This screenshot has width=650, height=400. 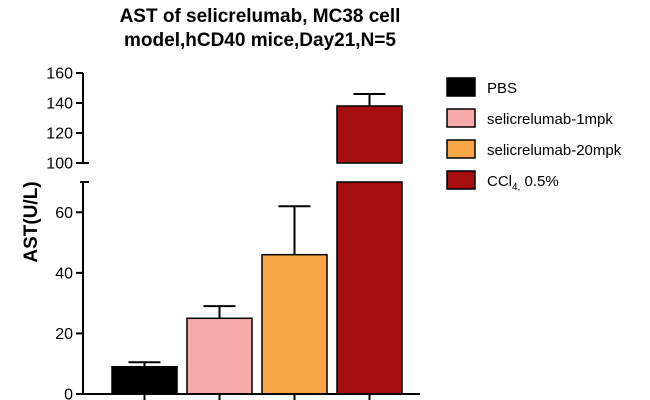 What do you see at coordinates (260, 40) in the screenshot?
I see `chart-title-line-2: model,hCD40 mice,Day21,N=5` at bounding box center [260, 40].